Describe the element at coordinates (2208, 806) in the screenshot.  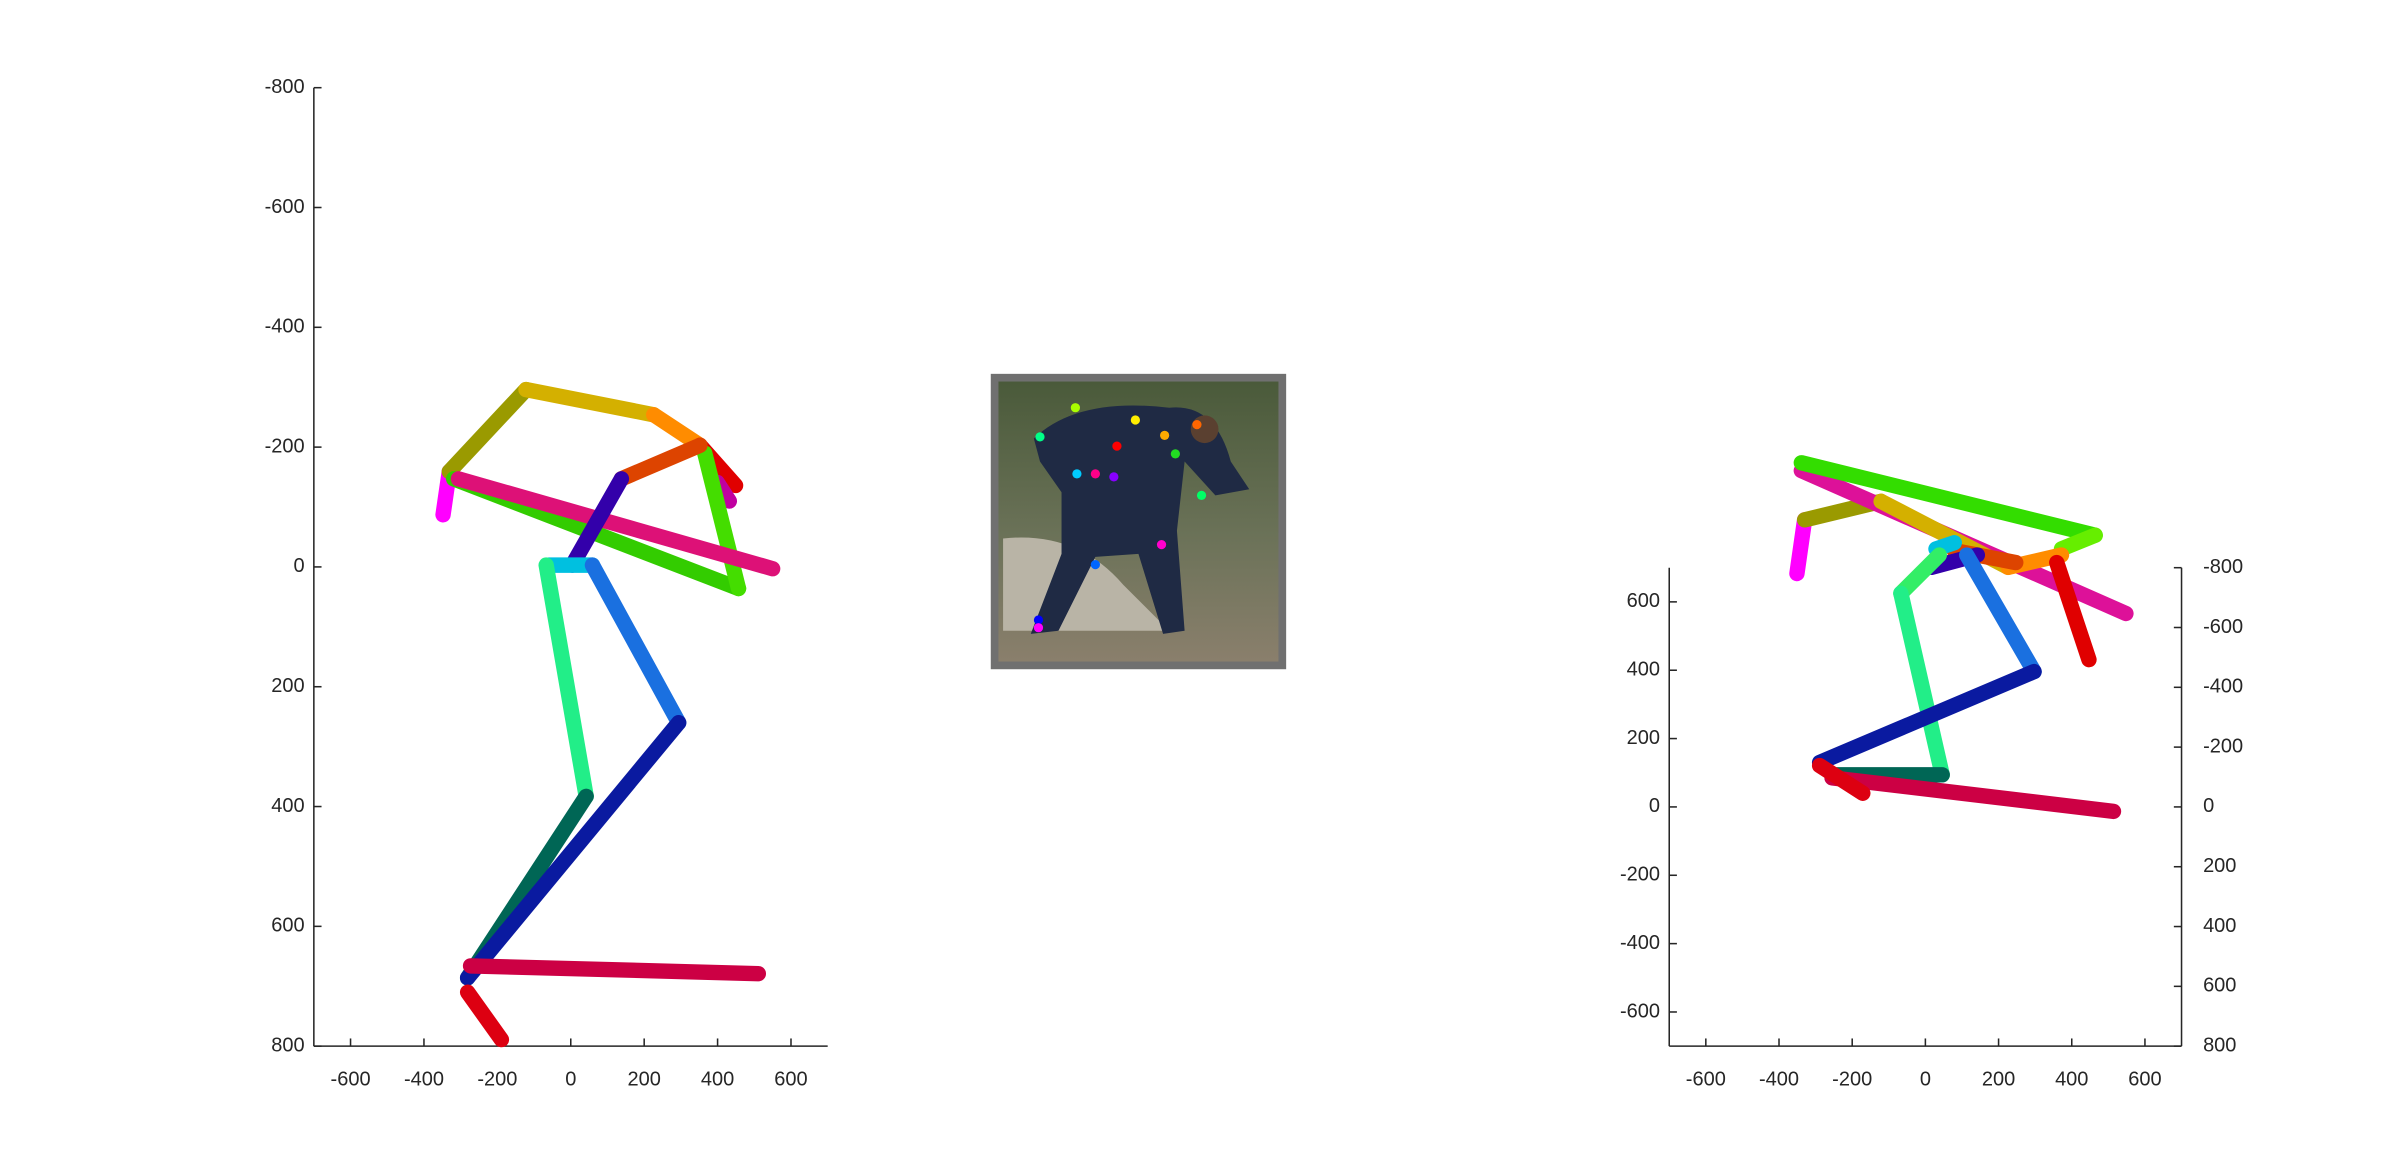
I see `y2-tick-label: 0` at that location.